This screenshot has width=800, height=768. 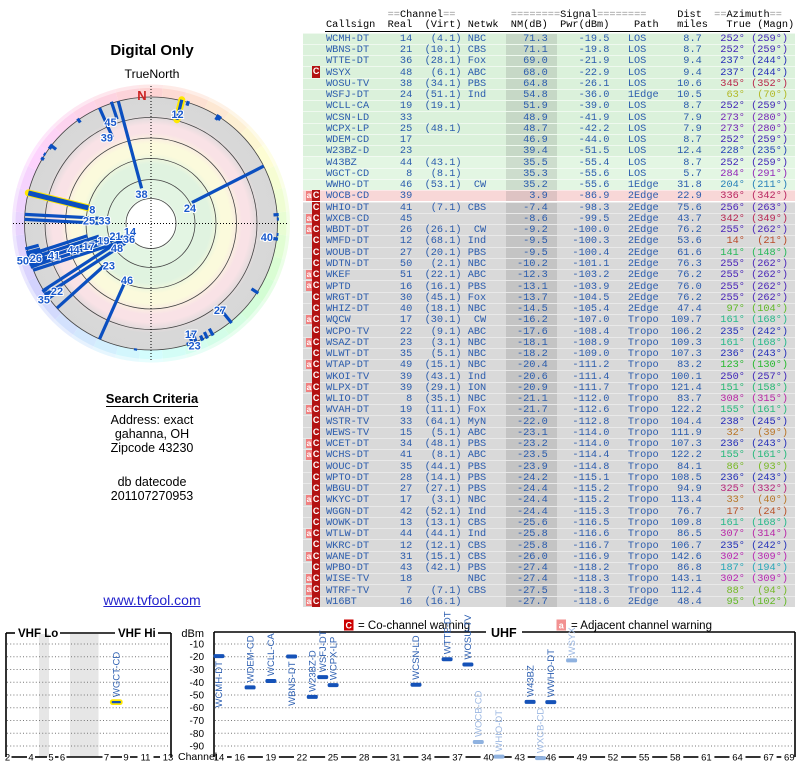 I want to click on svg-text: WOCB-CD, so click(x=478, y=713).